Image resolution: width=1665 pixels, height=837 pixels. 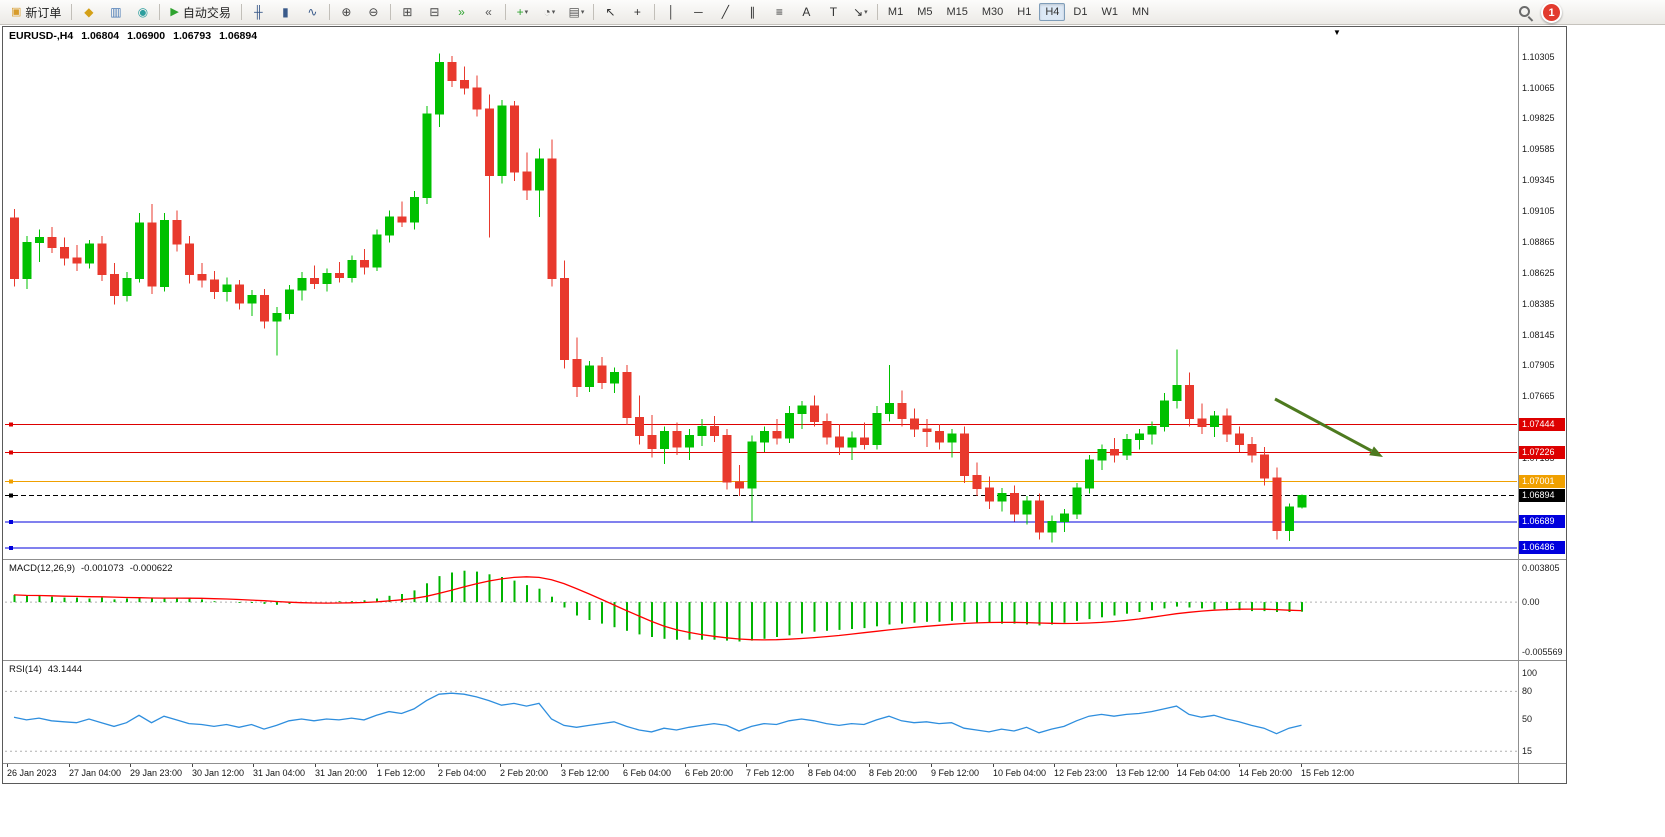 I want to click on time-axis-label: 2 Feb 04:00, so click(x=462, y=773).